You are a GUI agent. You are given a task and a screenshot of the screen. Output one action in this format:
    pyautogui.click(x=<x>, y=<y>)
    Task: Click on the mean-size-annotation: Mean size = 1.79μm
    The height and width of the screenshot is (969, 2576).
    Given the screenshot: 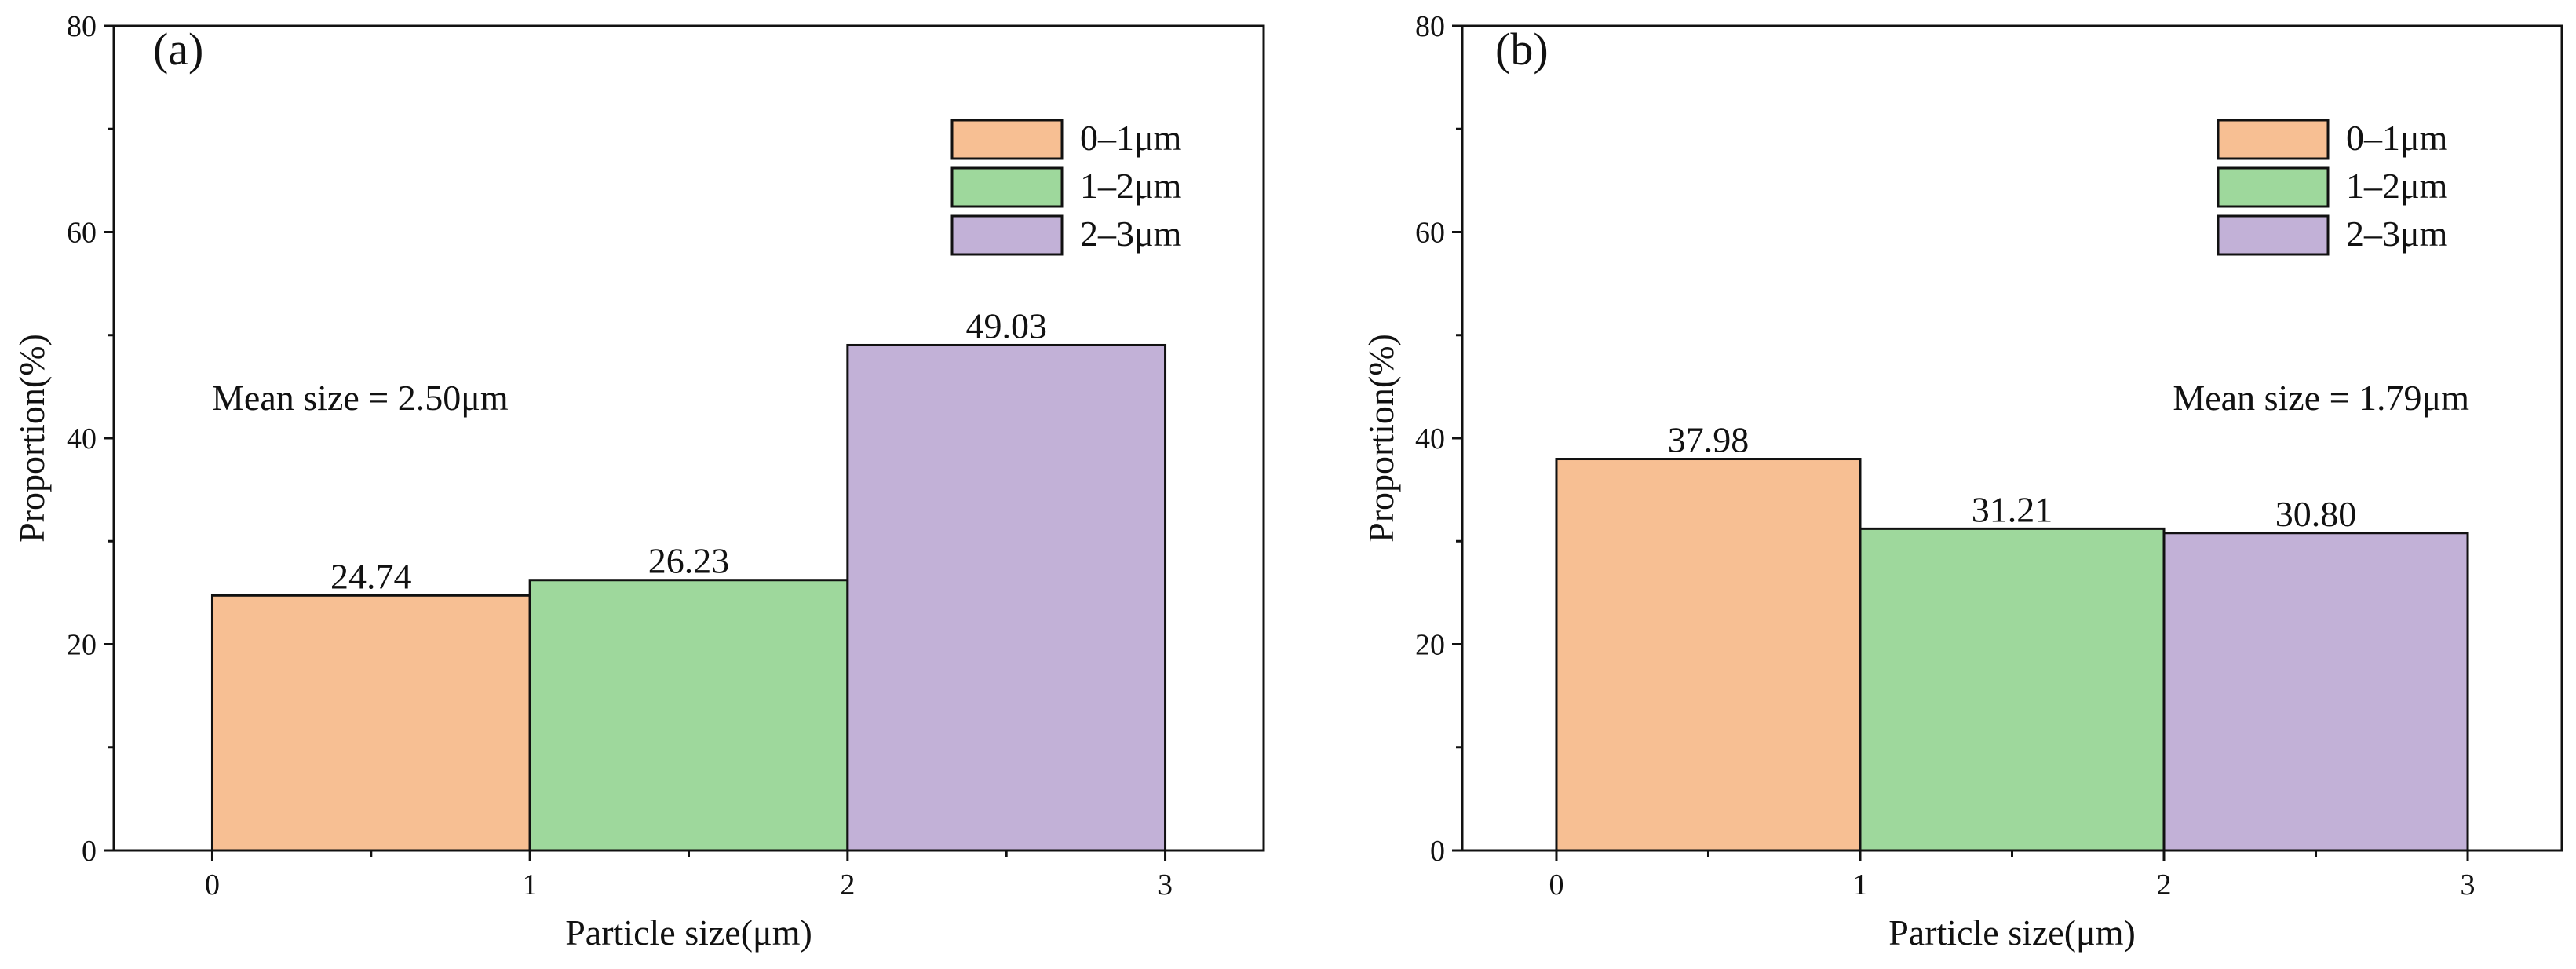 What is the action you would take?
    pyautogui.click(x=2321, y=398)
    